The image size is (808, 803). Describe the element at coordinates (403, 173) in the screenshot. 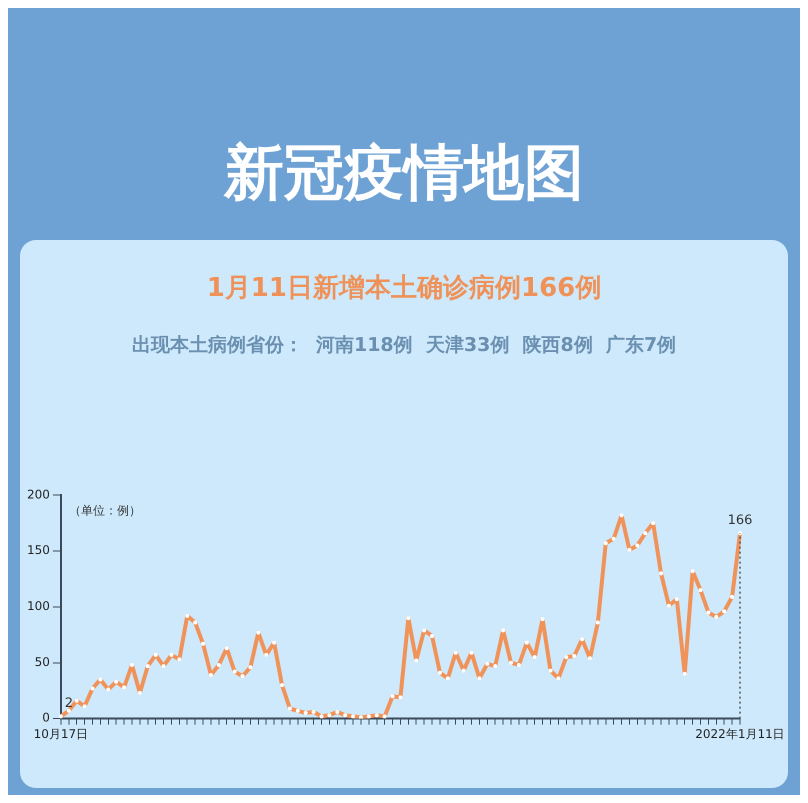

I see `chart-title: 新冠疫情地图` at that location.